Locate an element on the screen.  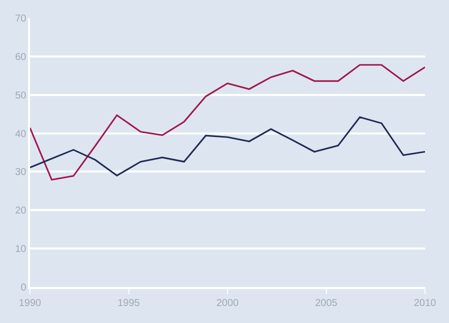
y-tick-label: 60 is located at coordinates (21, 57).